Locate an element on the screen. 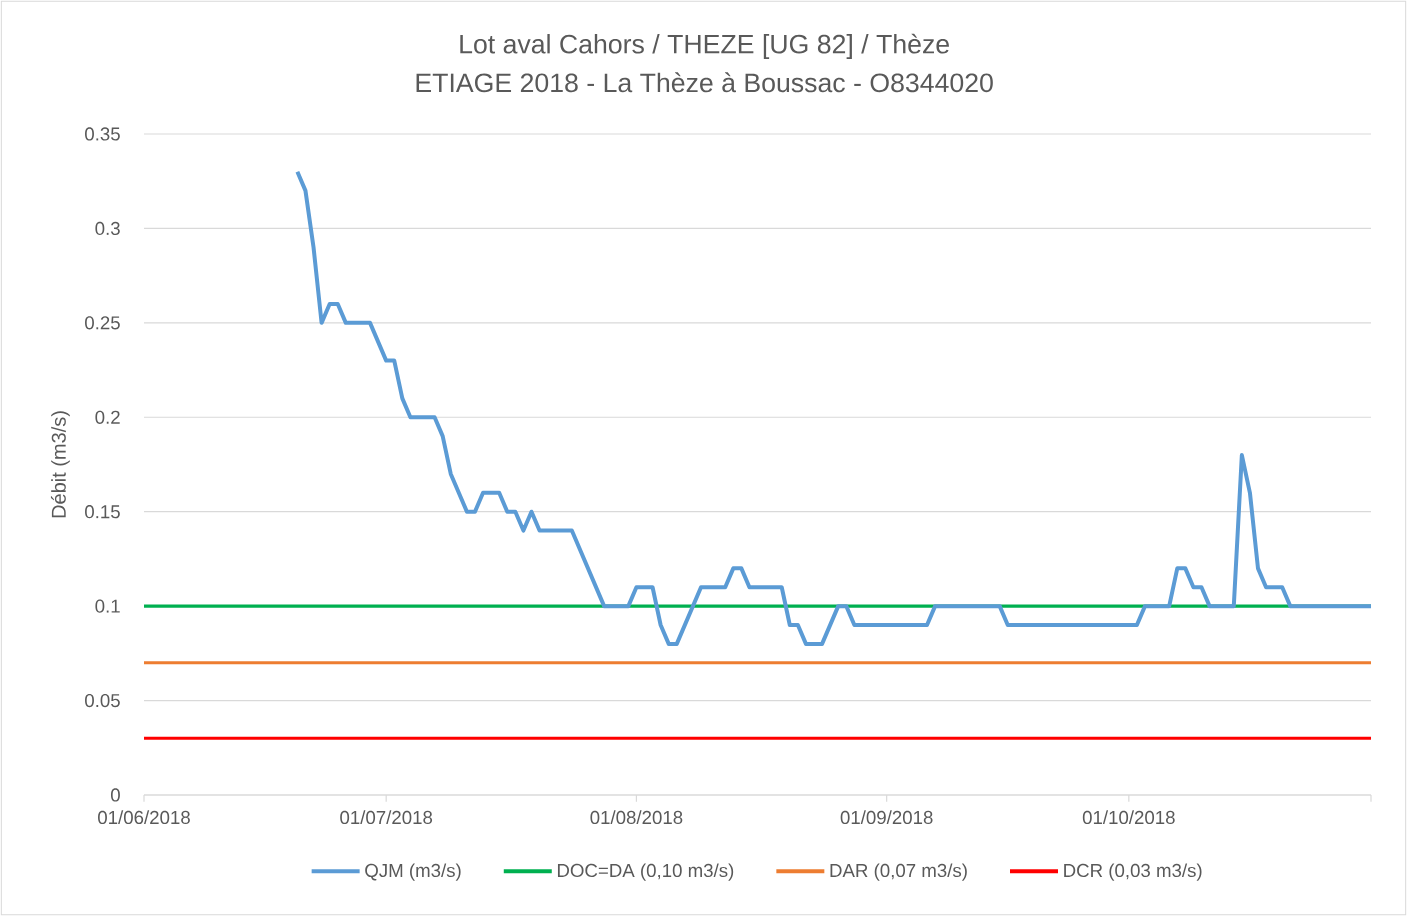 The height and width of the screenshot is (916, 1407). chart-title: Lot aval Cahors / THEZE [UG 82] / Thèze is located at coordinates (704, 46).